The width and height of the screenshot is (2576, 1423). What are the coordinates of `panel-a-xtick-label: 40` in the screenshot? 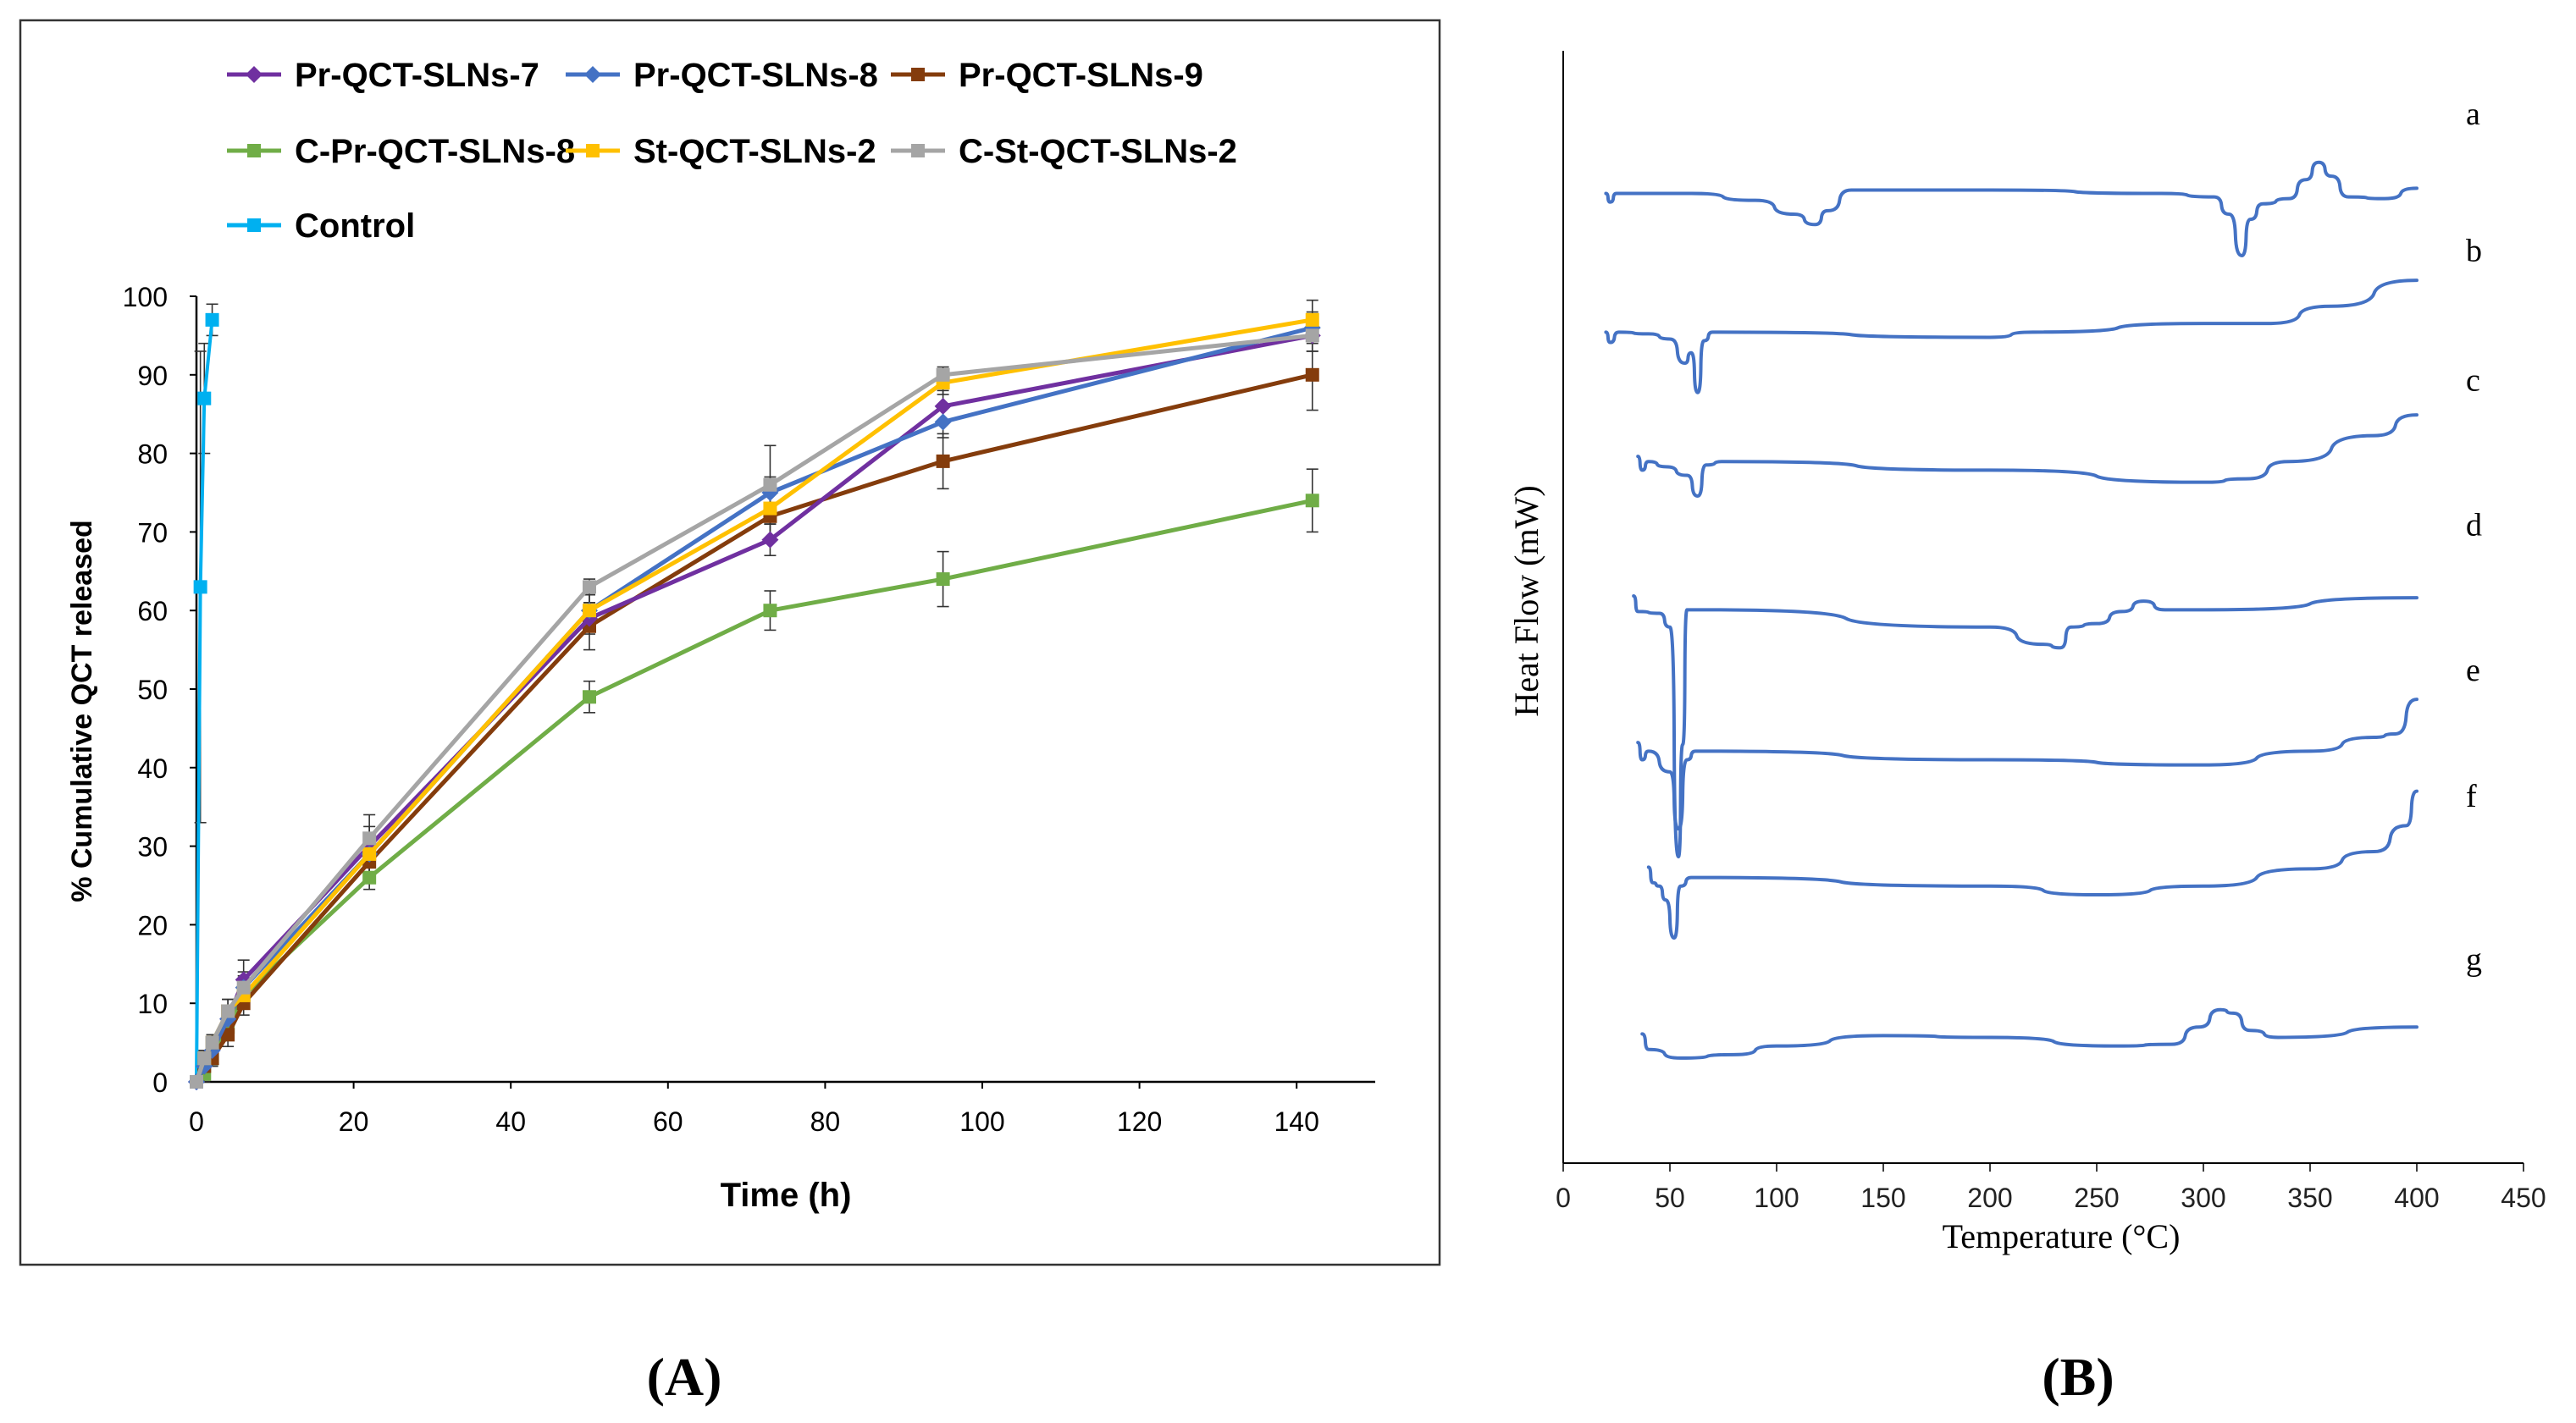 It's located at (510, 1121).